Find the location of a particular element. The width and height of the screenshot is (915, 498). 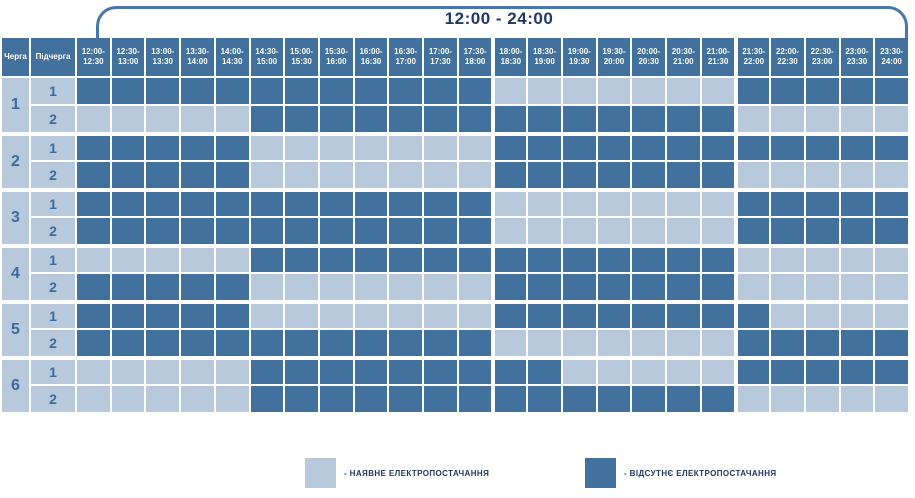

legend-item-power-absent: - ВІДСУТНЄ ЕЛЕКТРОПОСТАЧАННЯ is located at coordinates (681, 473).